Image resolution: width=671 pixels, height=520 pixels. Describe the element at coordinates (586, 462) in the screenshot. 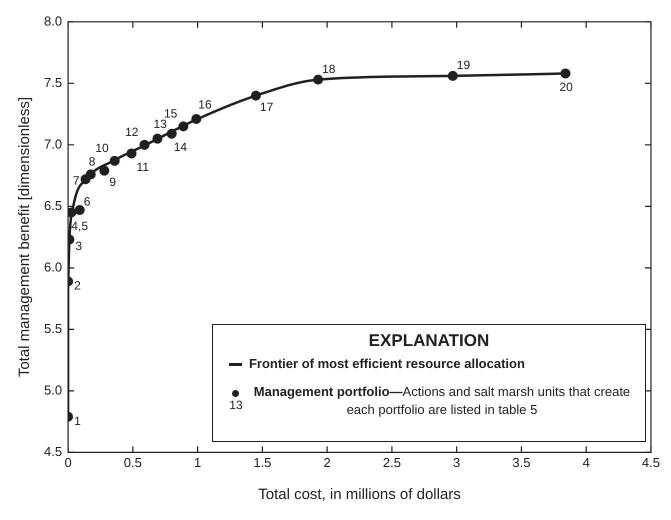

I see `x-tick-label: 4` at that location.